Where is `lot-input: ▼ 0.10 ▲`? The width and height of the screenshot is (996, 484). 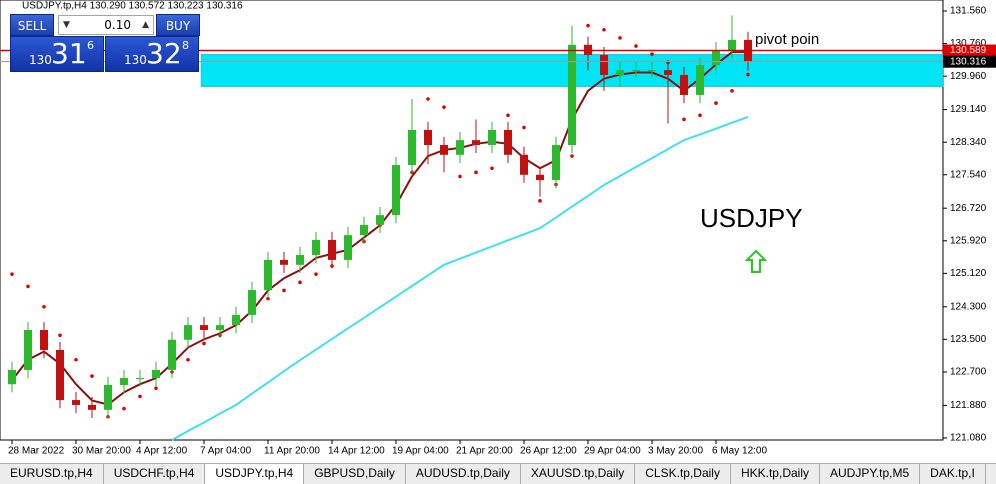 lot-input: ▼ 0.10 ▲ is located at coordinates (106, 25).